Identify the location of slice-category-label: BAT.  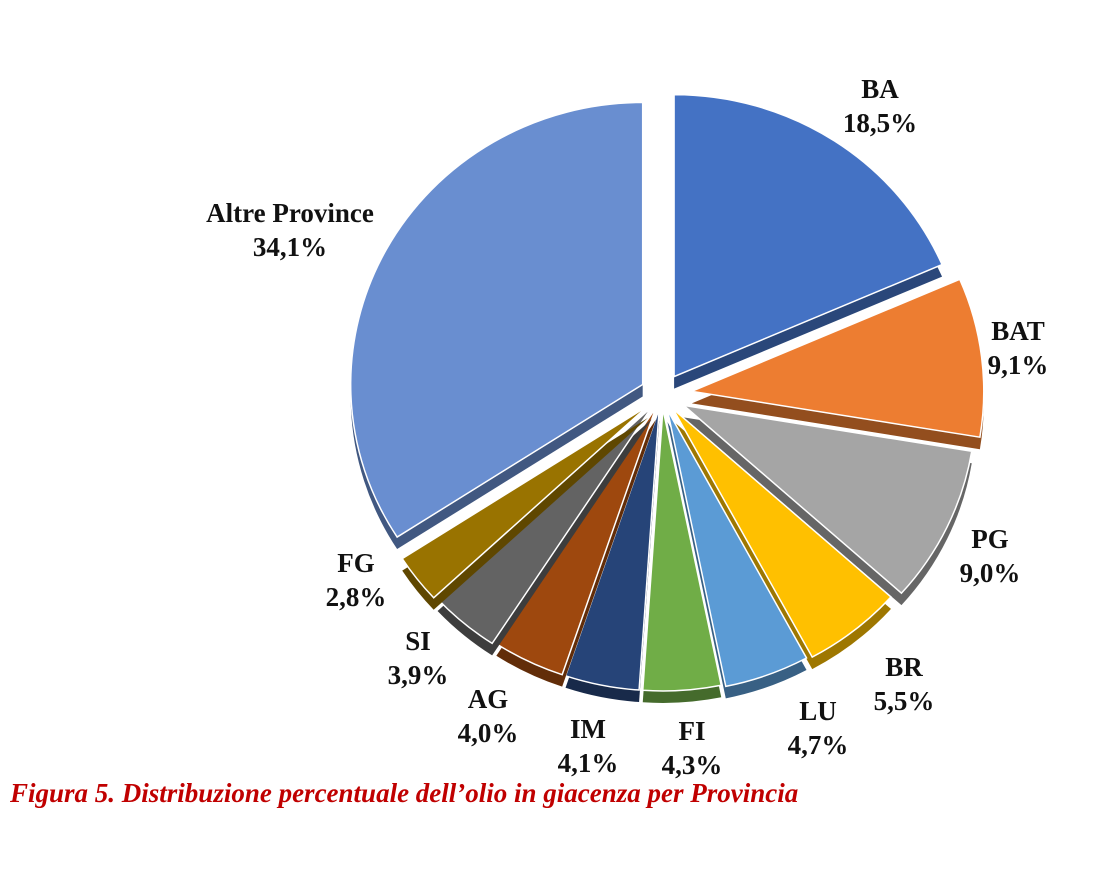
(1018, 331).